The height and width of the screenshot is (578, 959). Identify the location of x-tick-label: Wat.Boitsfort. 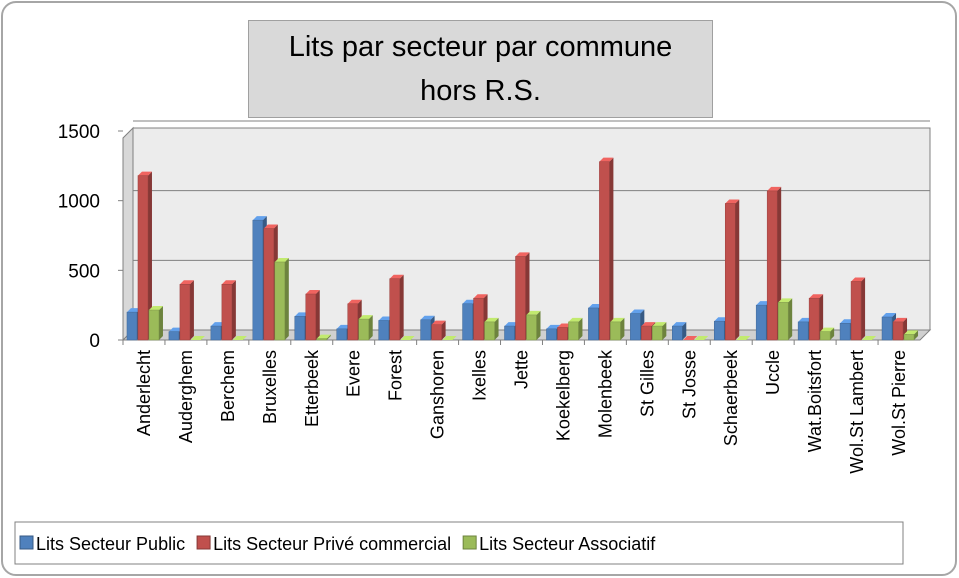
(815, 401).